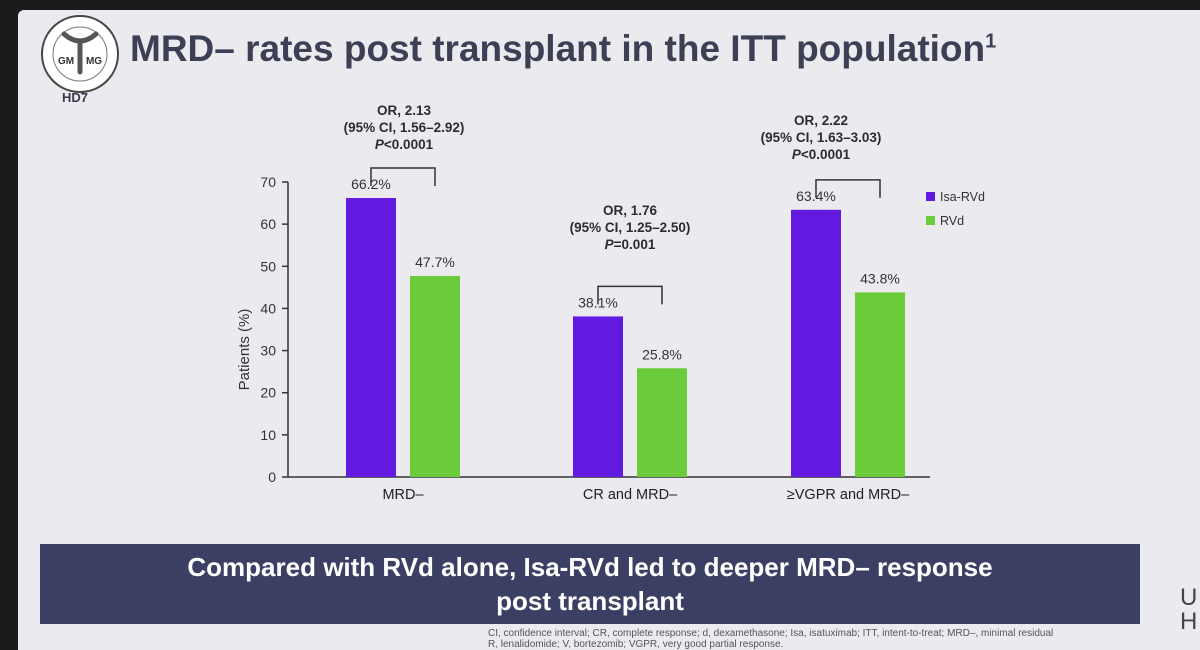 The image size is (1200, 650). I want to click on stat-annotation-cr: OR, 1.76 (95% CI, 1.25–2.50) P=0.001, so click(630, 227).